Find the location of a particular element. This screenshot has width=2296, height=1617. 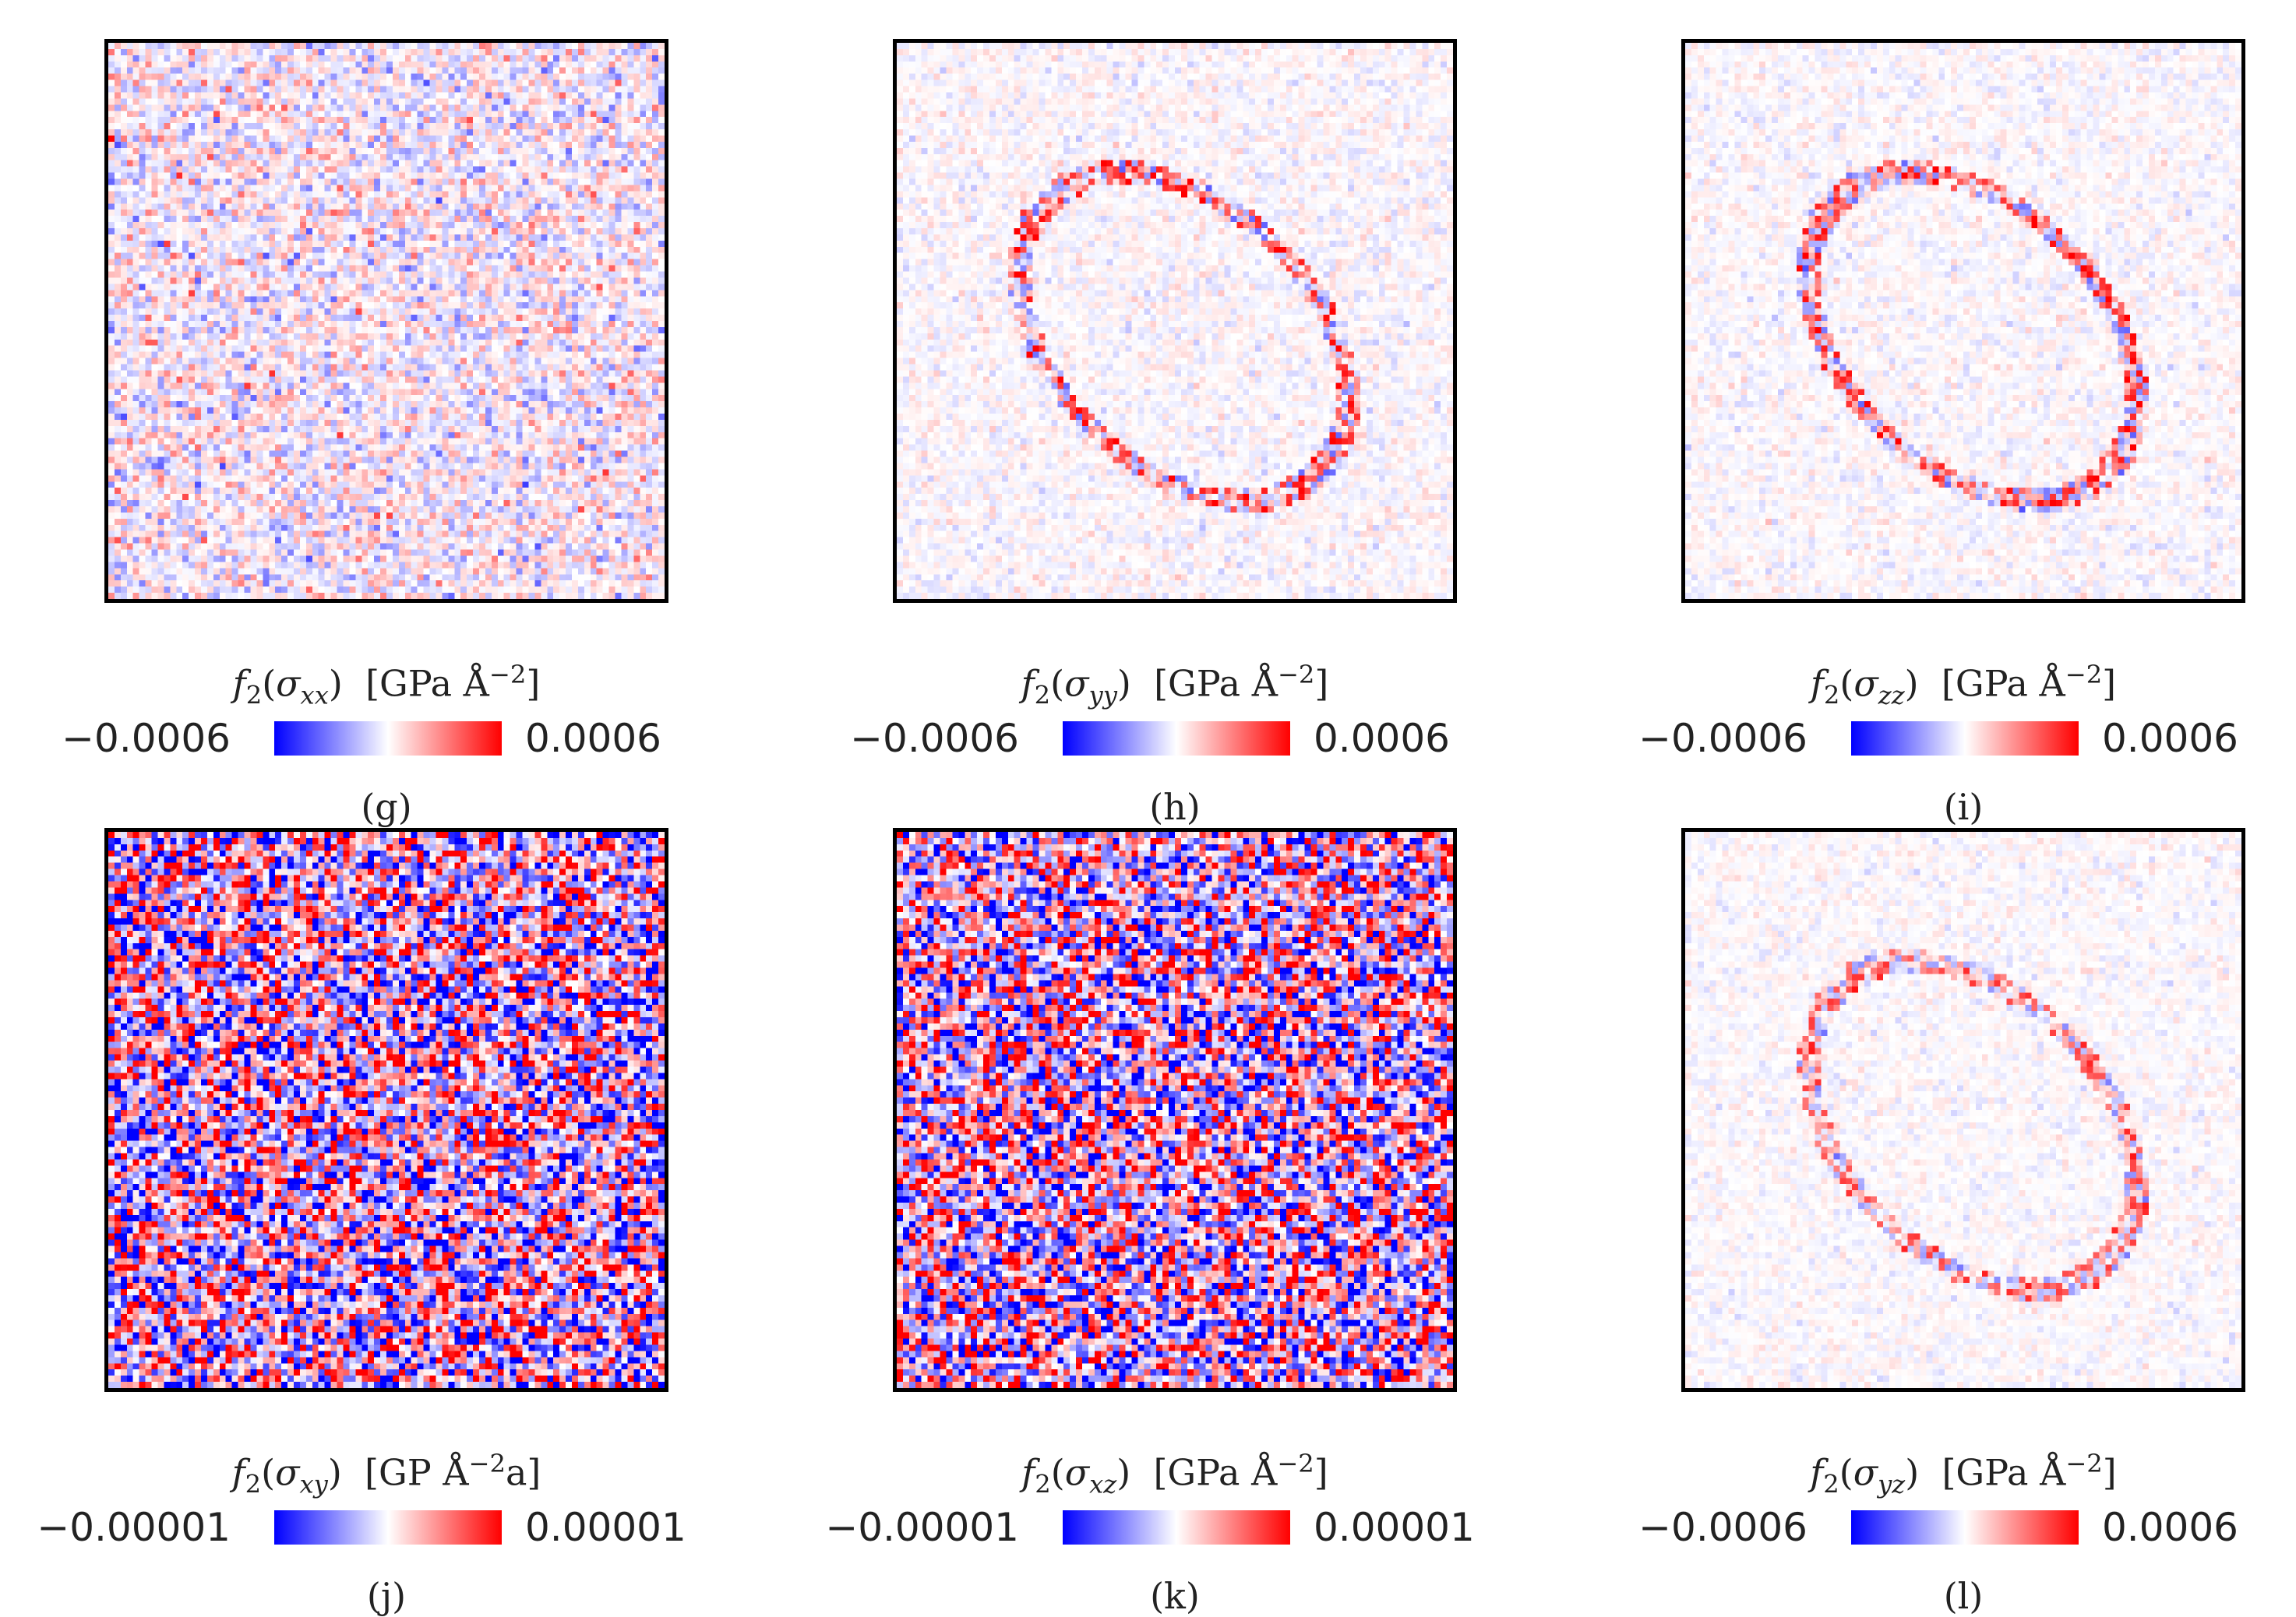

panel-tag: (h) is located at coordinates (1175, 807).